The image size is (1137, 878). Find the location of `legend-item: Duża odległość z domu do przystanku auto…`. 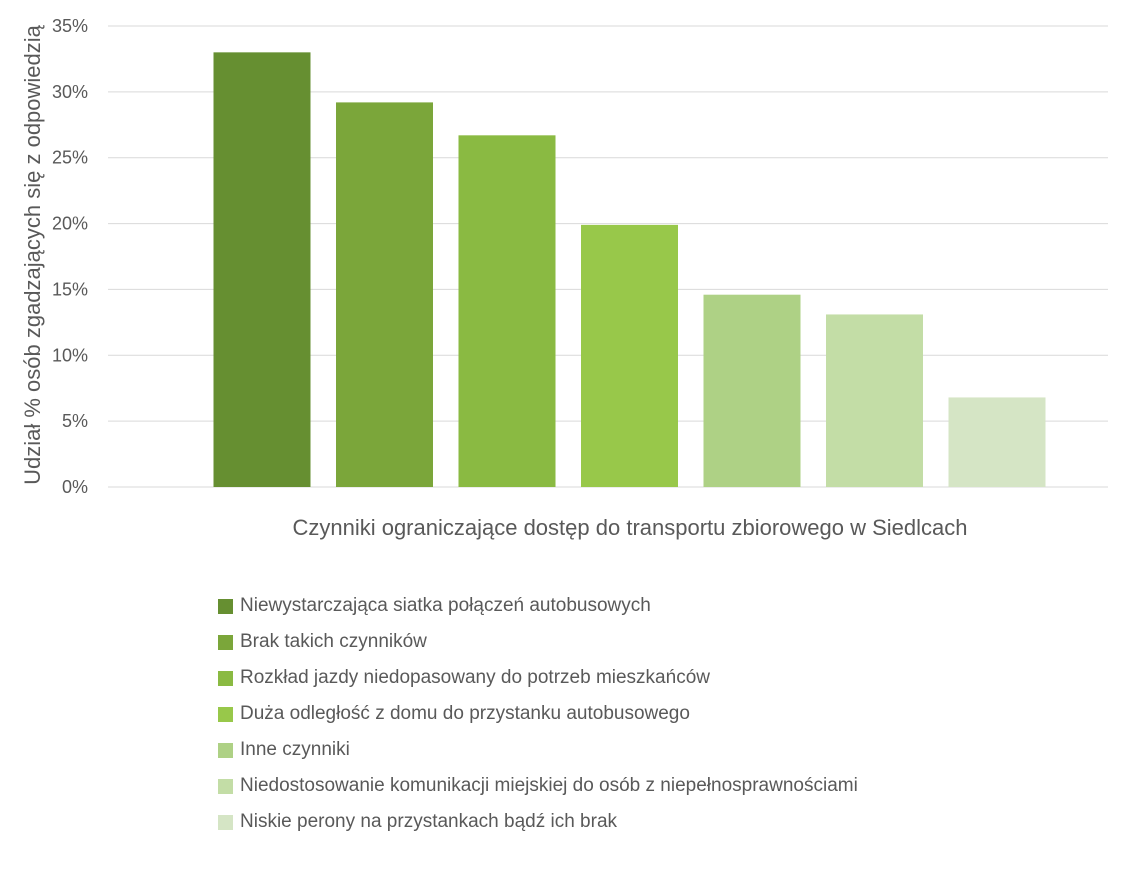

legend-item: Duża odległość z domu do przystanku auto… is located at coordinates (538, 714).